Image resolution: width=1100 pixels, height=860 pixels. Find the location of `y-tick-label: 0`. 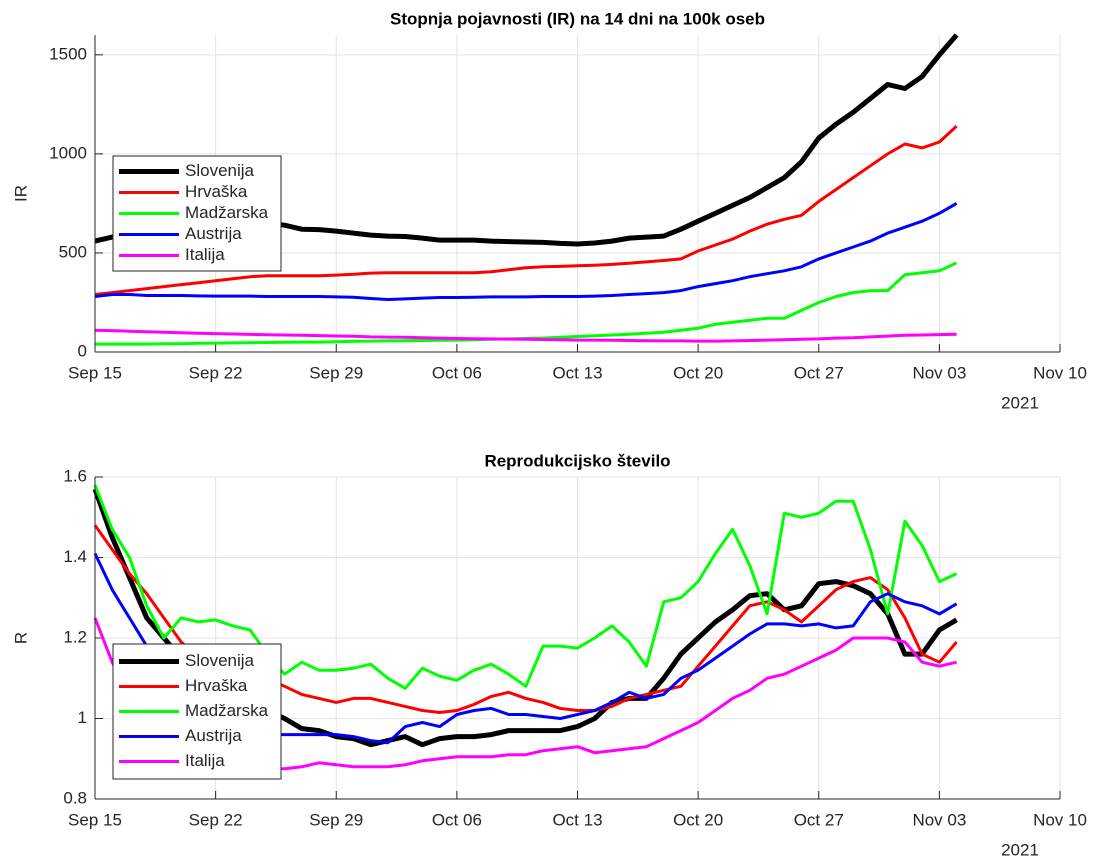

y-tick-label: 0 is located at coordinates (82, 350).